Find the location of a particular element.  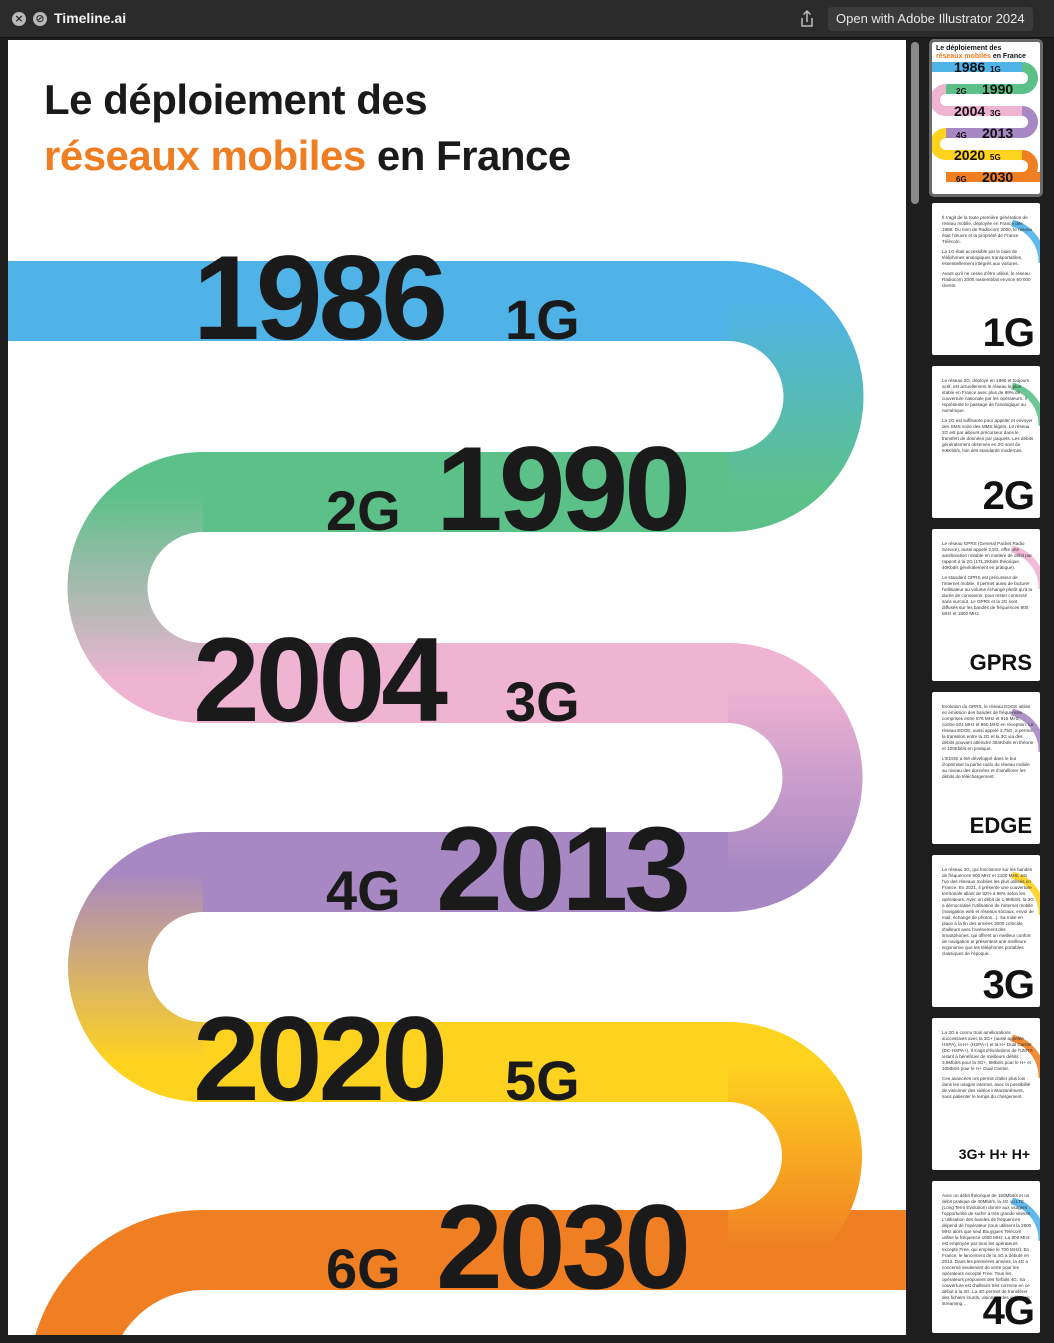

scrollbar-thumb is located at coordinates (915, 123).